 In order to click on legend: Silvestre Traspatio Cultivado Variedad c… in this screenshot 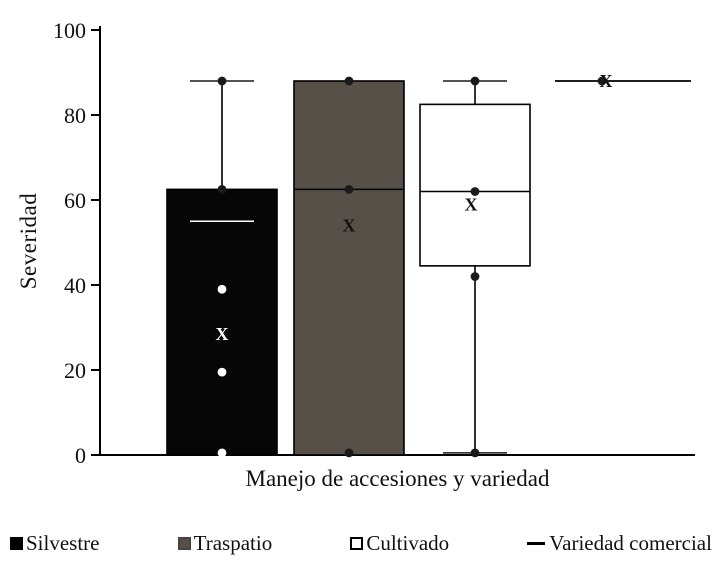, I will do `click(361, 543)`.